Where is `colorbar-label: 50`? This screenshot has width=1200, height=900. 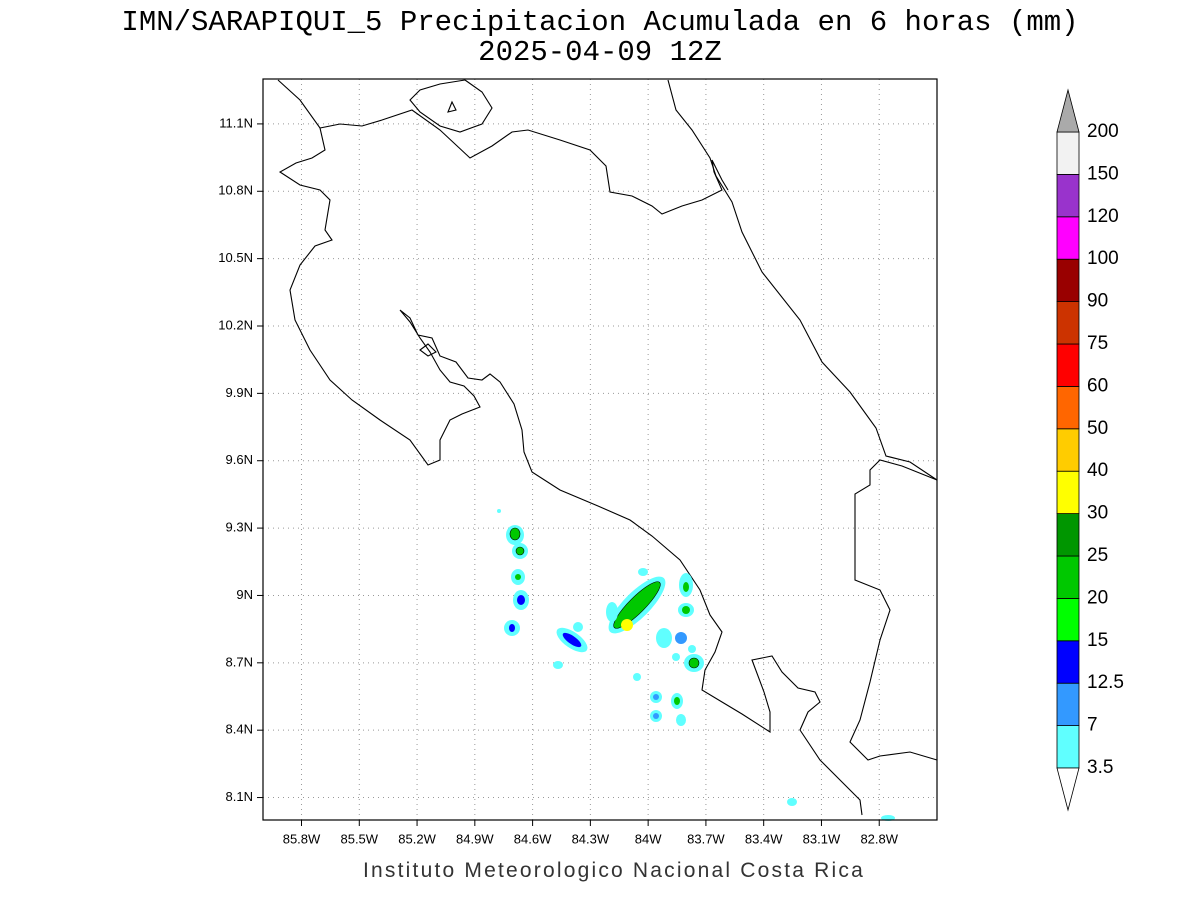
colorbar-label: 50 is located at coordinates (1097, 428).